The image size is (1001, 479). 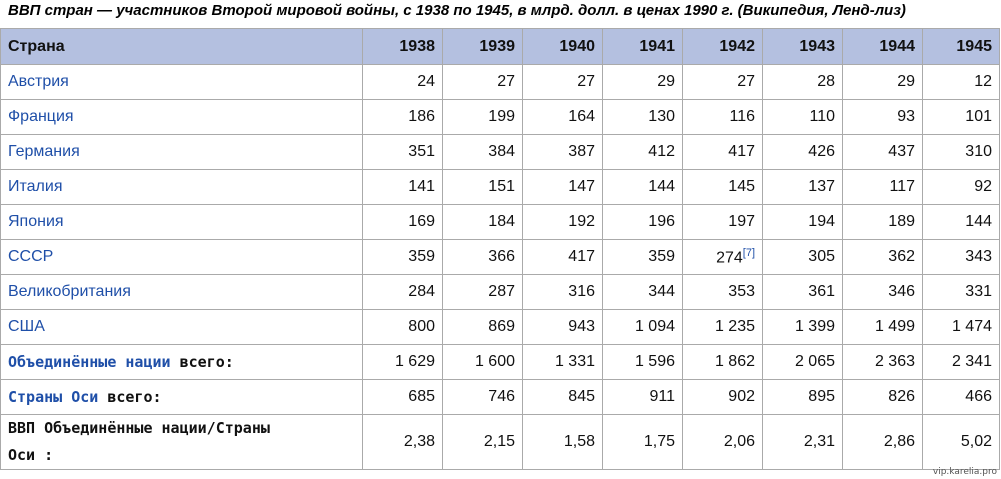 What do you see at coordinates (961, 117) in the screenshot?
I see `gdp-value-cell: 101` at bounding box center [961, 117].